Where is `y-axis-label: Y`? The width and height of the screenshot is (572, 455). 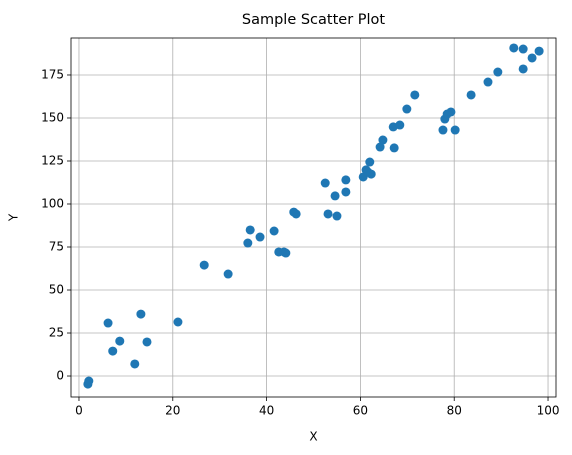
y-axis-label: Y is located at coordinates (14, 217).